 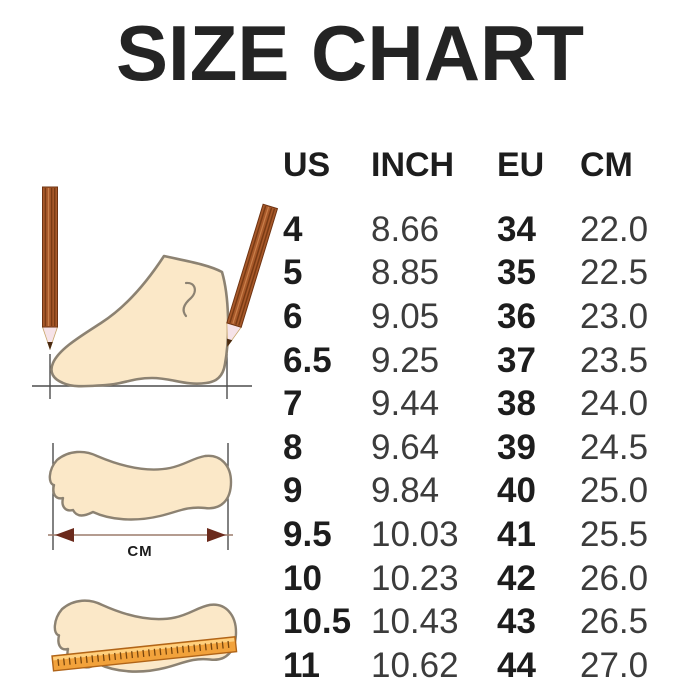 I want to click on cell-us: 9, so click(x=293, y=491).